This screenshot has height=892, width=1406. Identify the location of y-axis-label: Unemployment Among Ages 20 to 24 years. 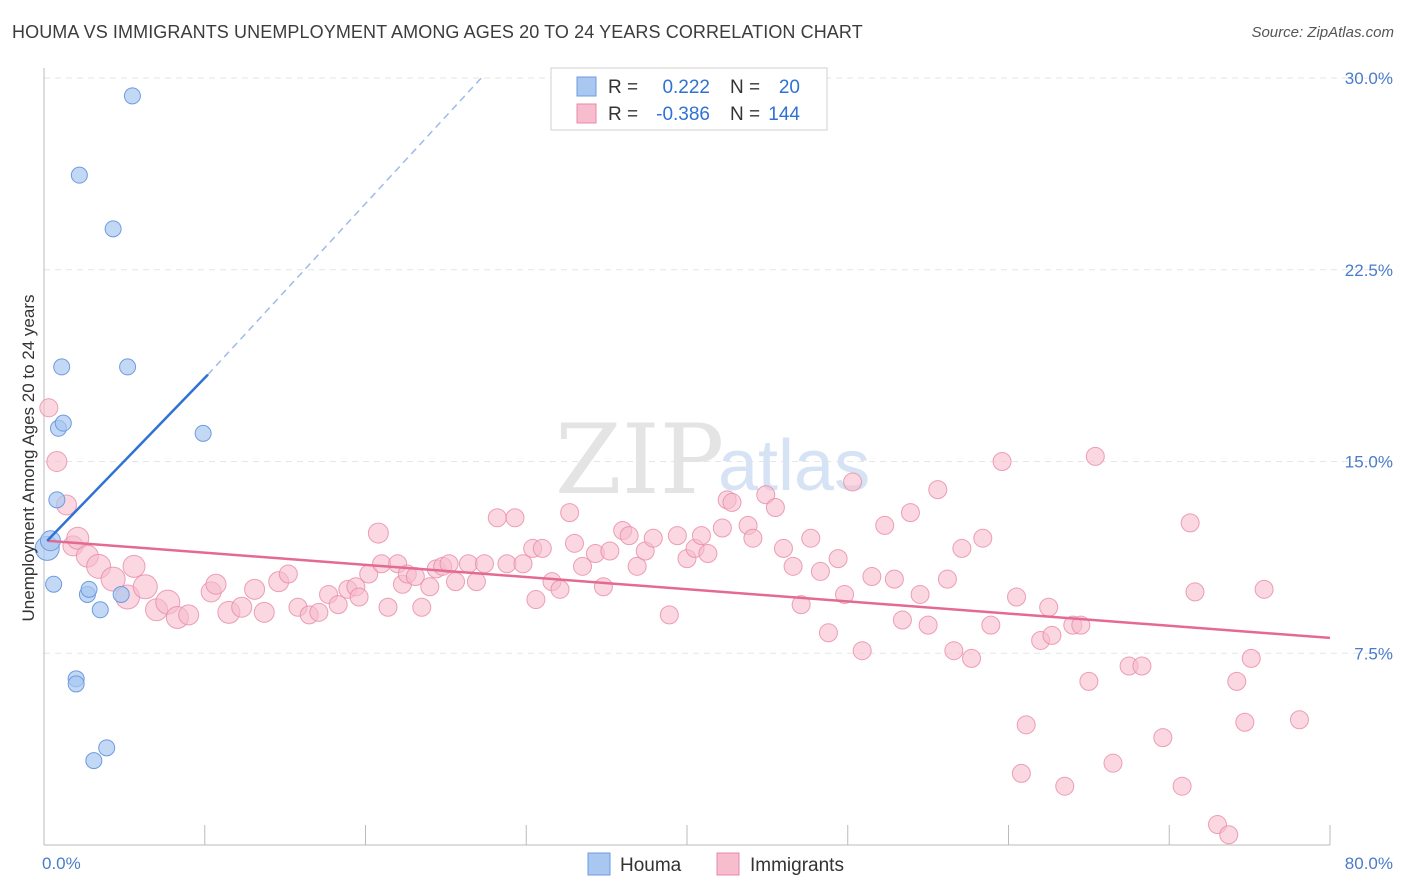
(28, 458).